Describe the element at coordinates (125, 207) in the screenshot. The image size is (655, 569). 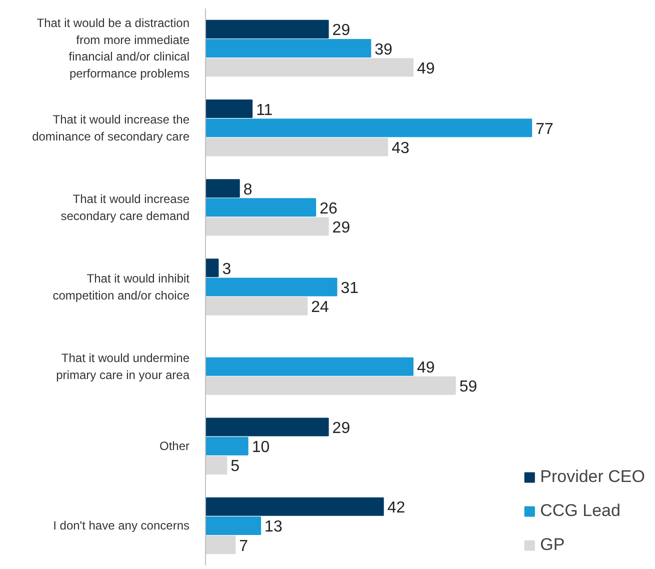
I see `y-tick-label: That it would increase secondary care demand` at that location.